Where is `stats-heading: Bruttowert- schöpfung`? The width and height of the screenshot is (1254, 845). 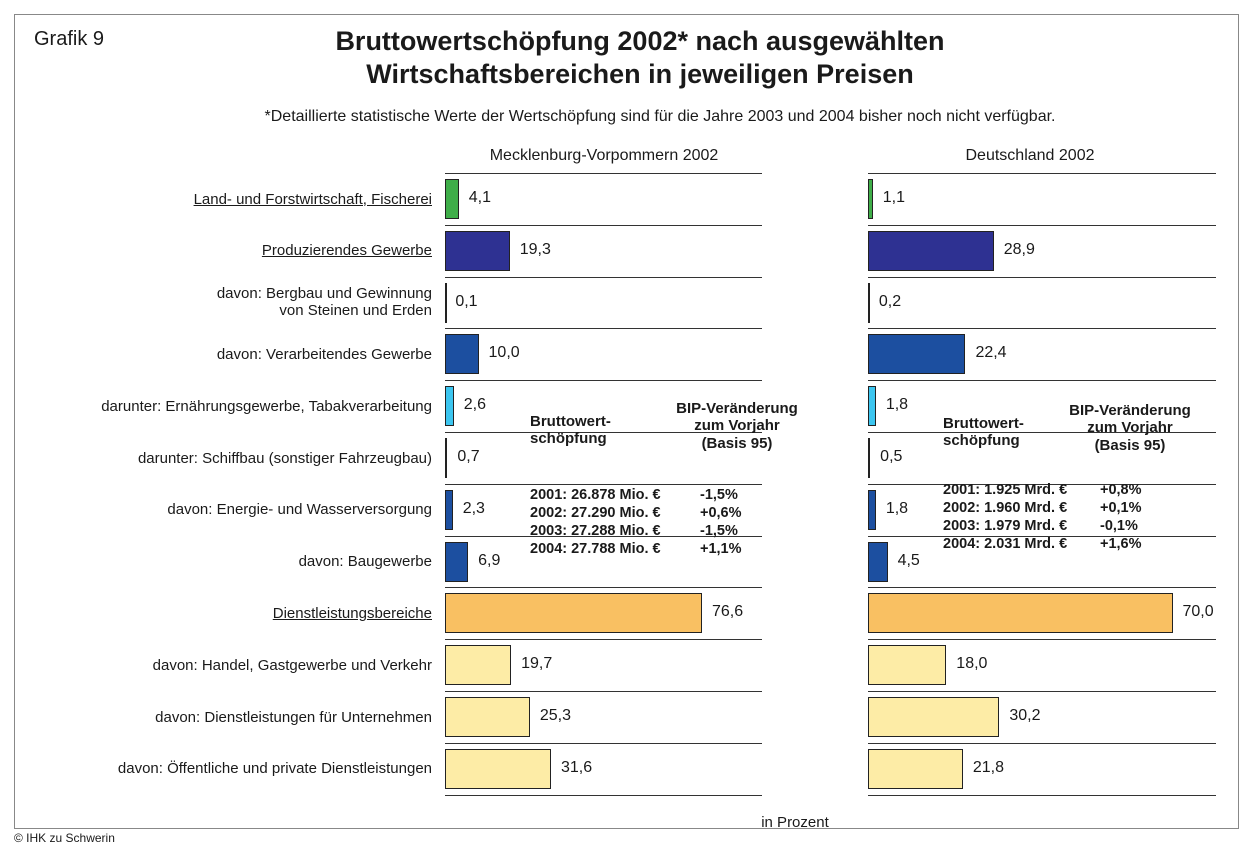
stats-heading: Bruttowert- schöpfung is located at coordinates (570, 430).